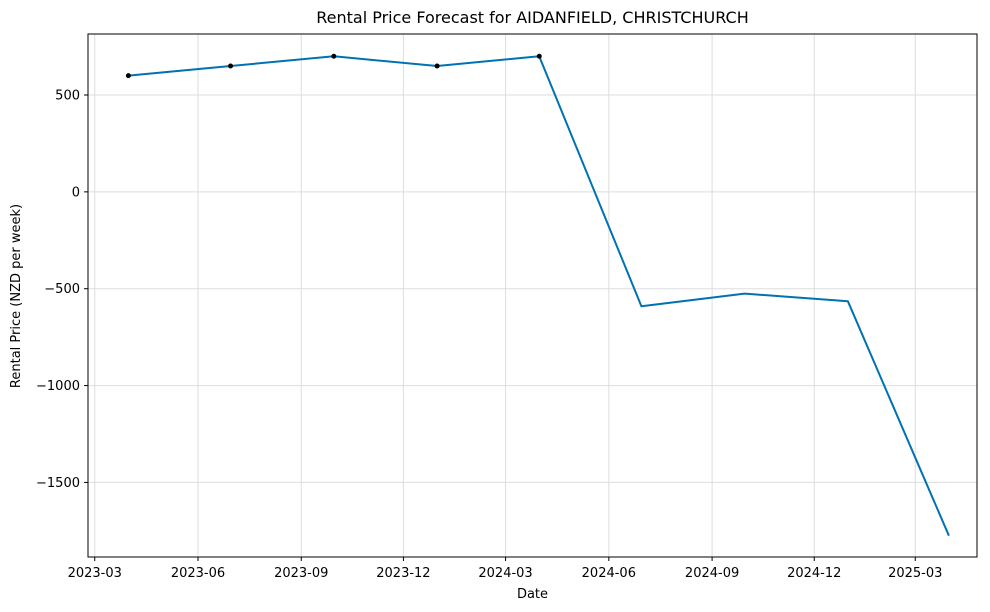 Image resolution: width=990 pixels, height=612 pixels. What do you see at coordinates (16, 296) in the screenshot?
I see `y-axis-label: Rental Price (NZD per week)` at bounding box center [16, 296].